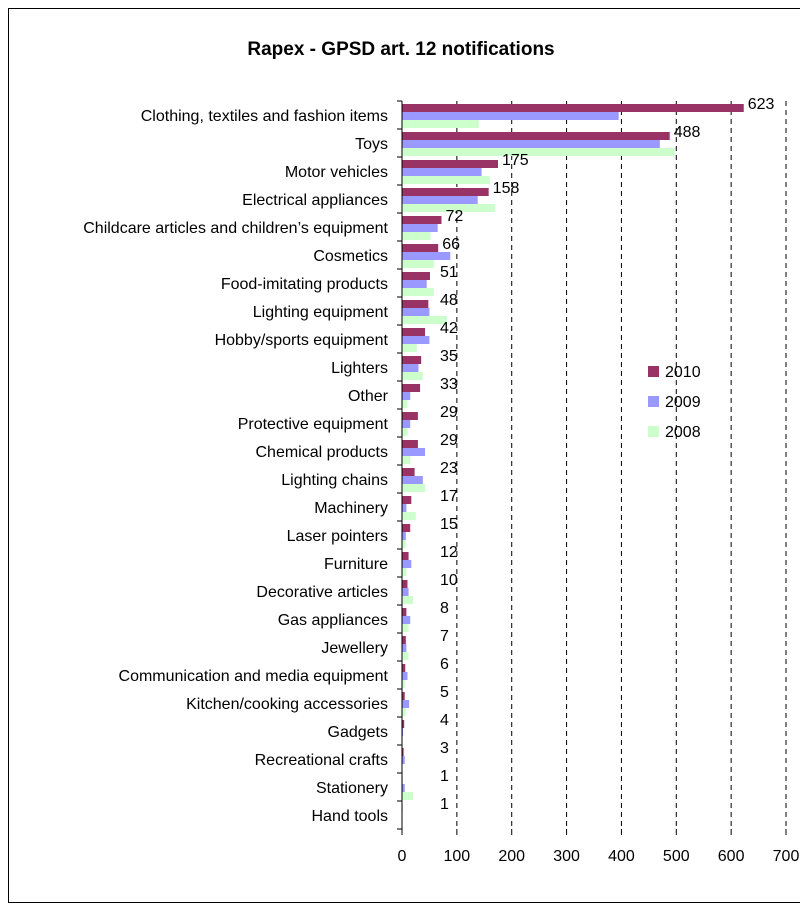 The height and width of the screenshot is (903, 800). What do you see at coordinates (449, 412) in the screenshot?
I see `data-label: 29` at bounding box center [449, 412].